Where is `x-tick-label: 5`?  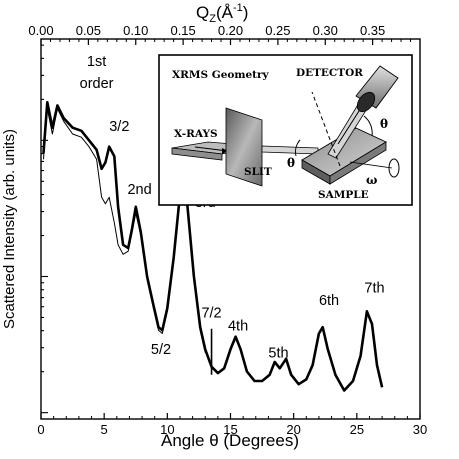
x-tick-label: 5 is located at coordinates (104, 429).